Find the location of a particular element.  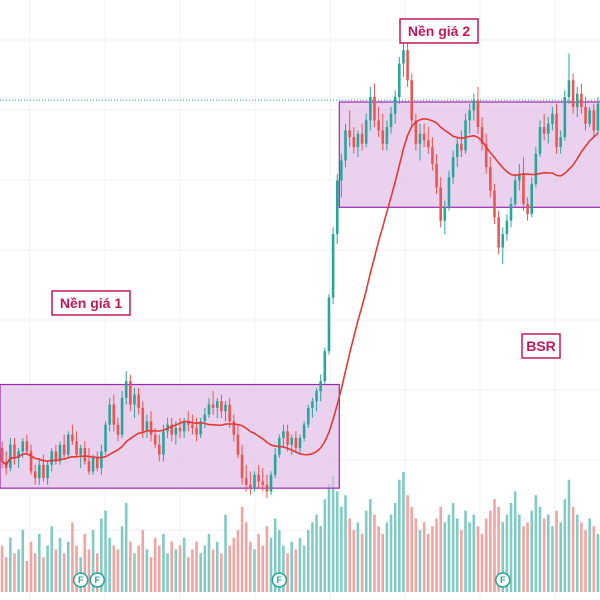

event-marker-circle is located at coordinates (279, 580).